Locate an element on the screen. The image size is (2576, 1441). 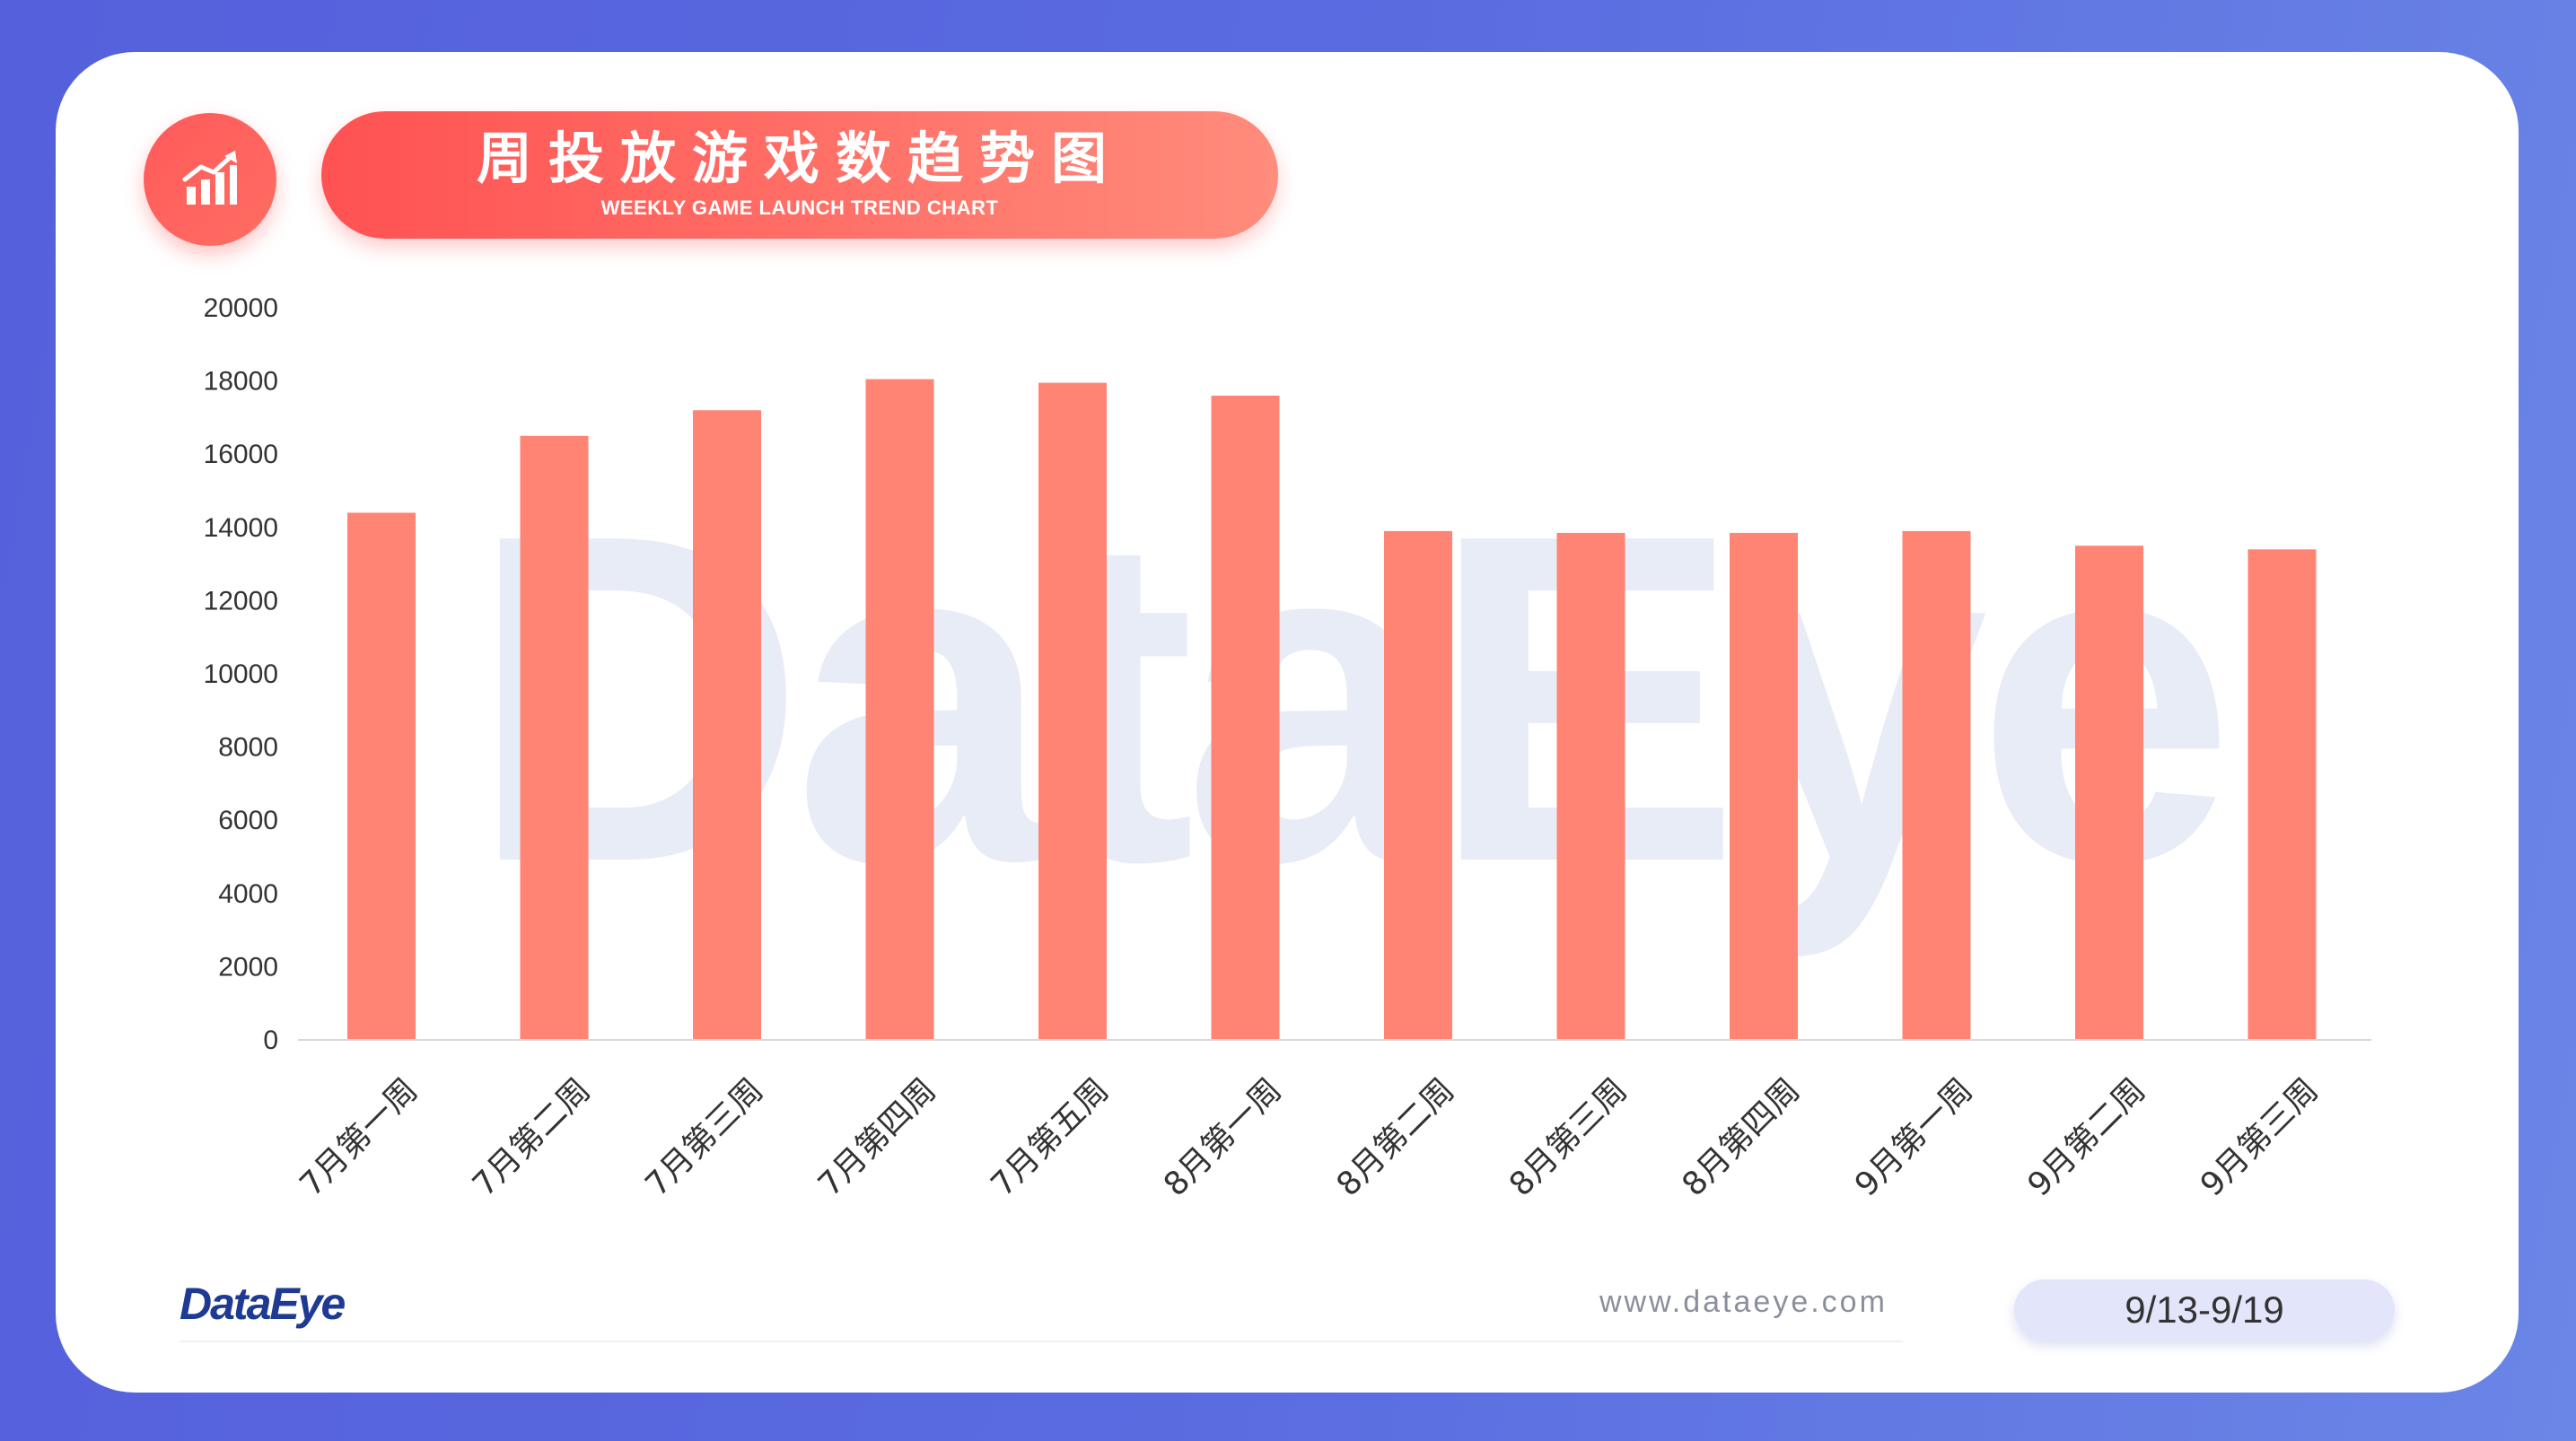
y-tick-label: 14000 is located at coordinates (241, 528).